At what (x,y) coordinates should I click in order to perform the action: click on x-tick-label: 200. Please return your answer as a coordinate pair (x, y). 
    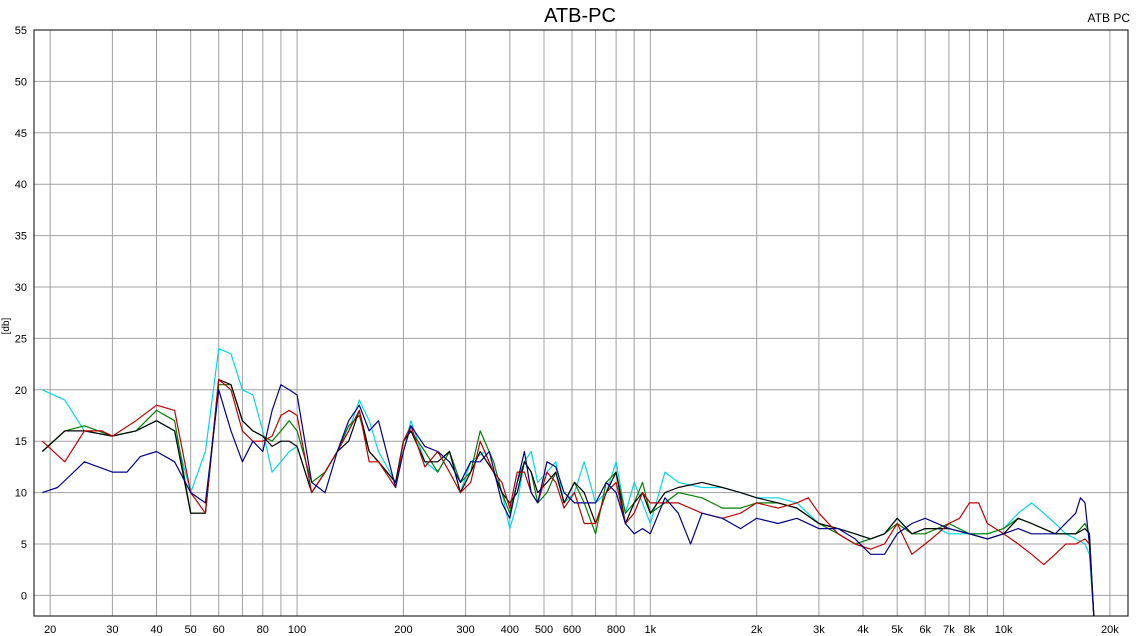
    Looking at the image, I should click on (403, 630).